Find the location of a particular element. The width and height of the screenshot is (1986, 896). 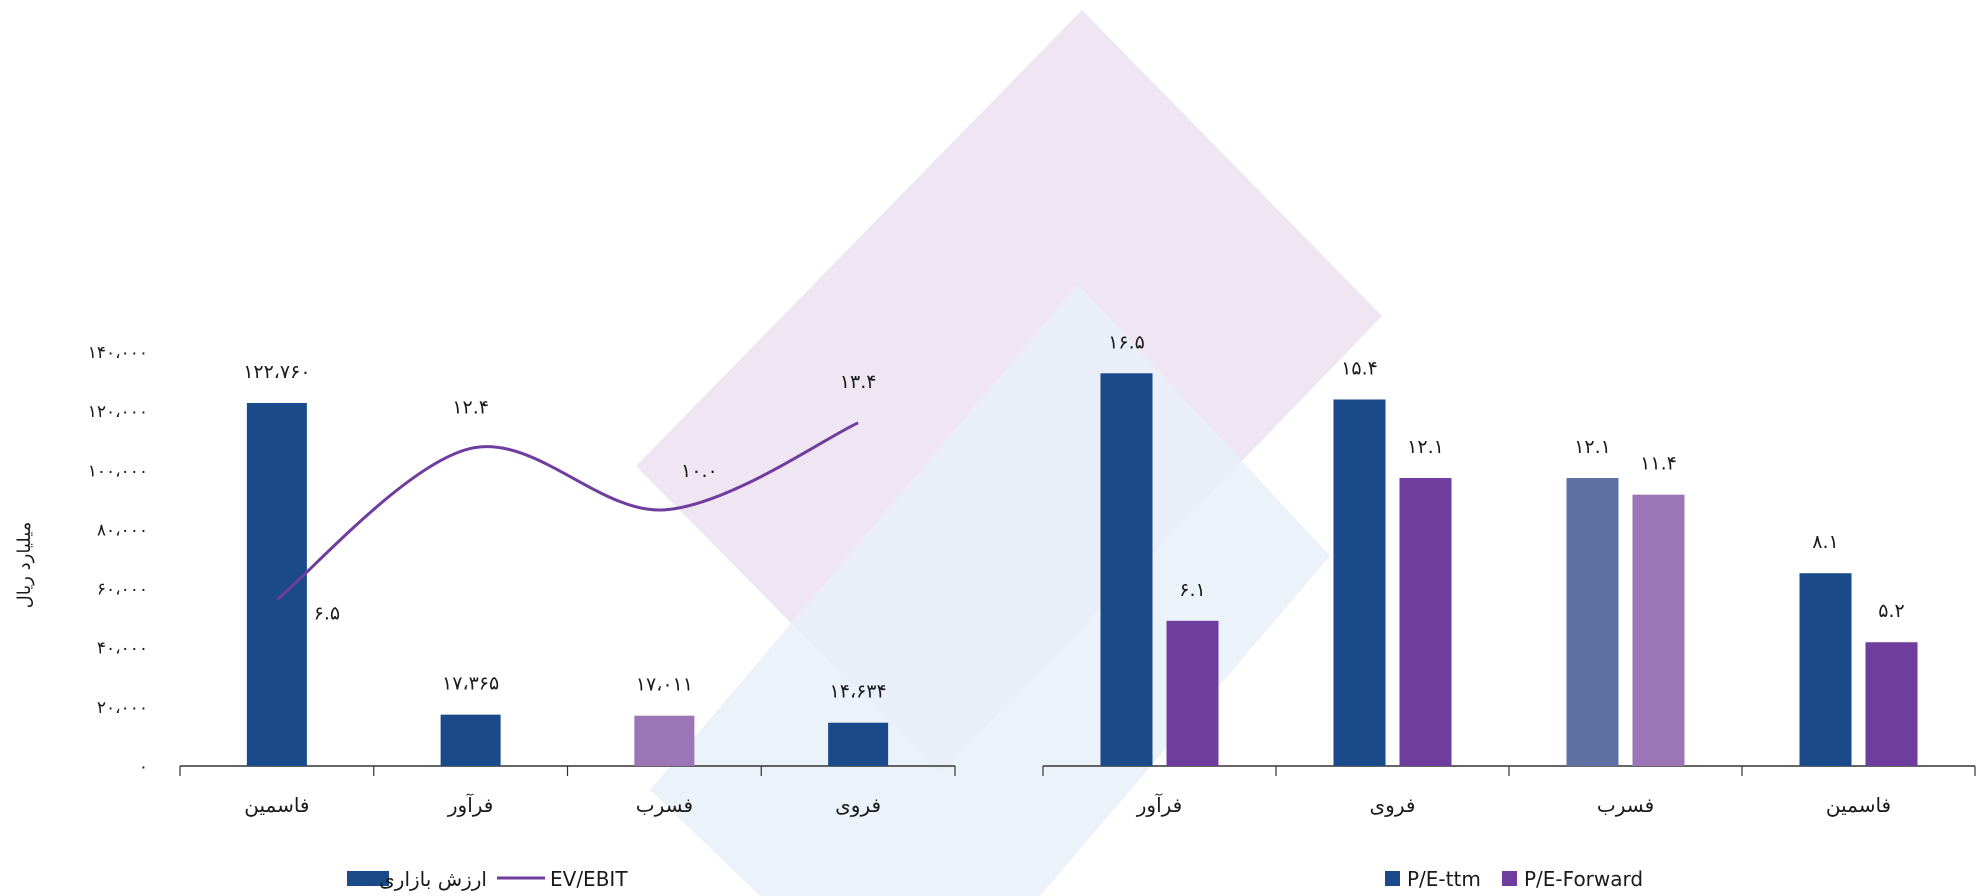

y-tick-label: ۰ is located at coordinates (143, 767).